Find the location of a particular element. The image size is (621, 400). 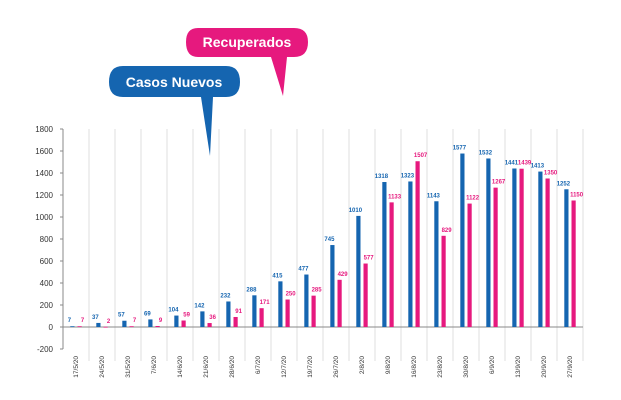

casos-nuevos-value-label: 415 is located at coordinates (277, 276).